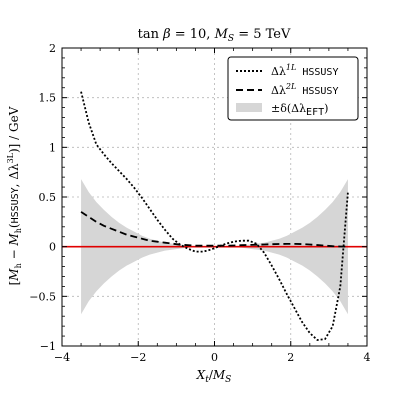 Image resolution: width=407 pixels, height=407 pixels. I want to click on y-tick-label-3: 0.5, so click(48, 197).